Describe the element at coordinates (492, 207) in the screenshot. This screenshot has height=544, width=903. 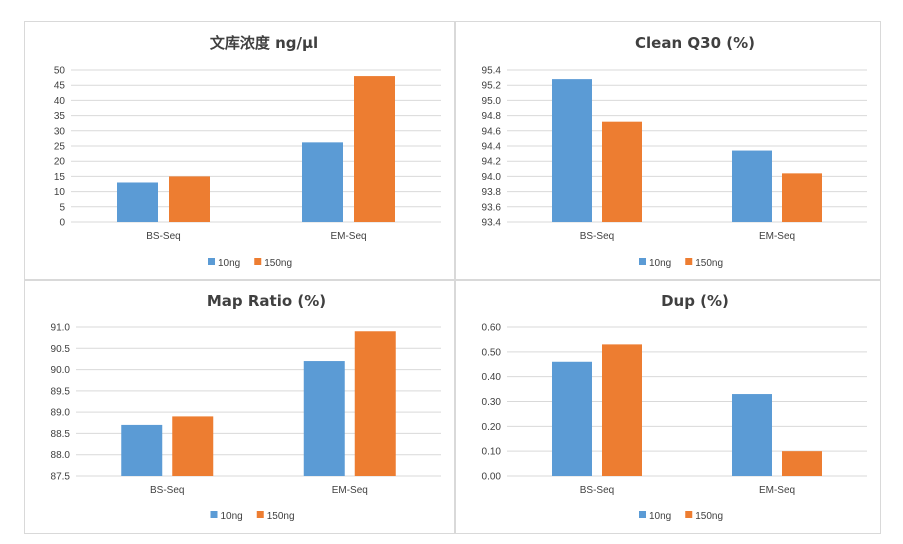
I see `y-tick-label: 93.6` at that location.